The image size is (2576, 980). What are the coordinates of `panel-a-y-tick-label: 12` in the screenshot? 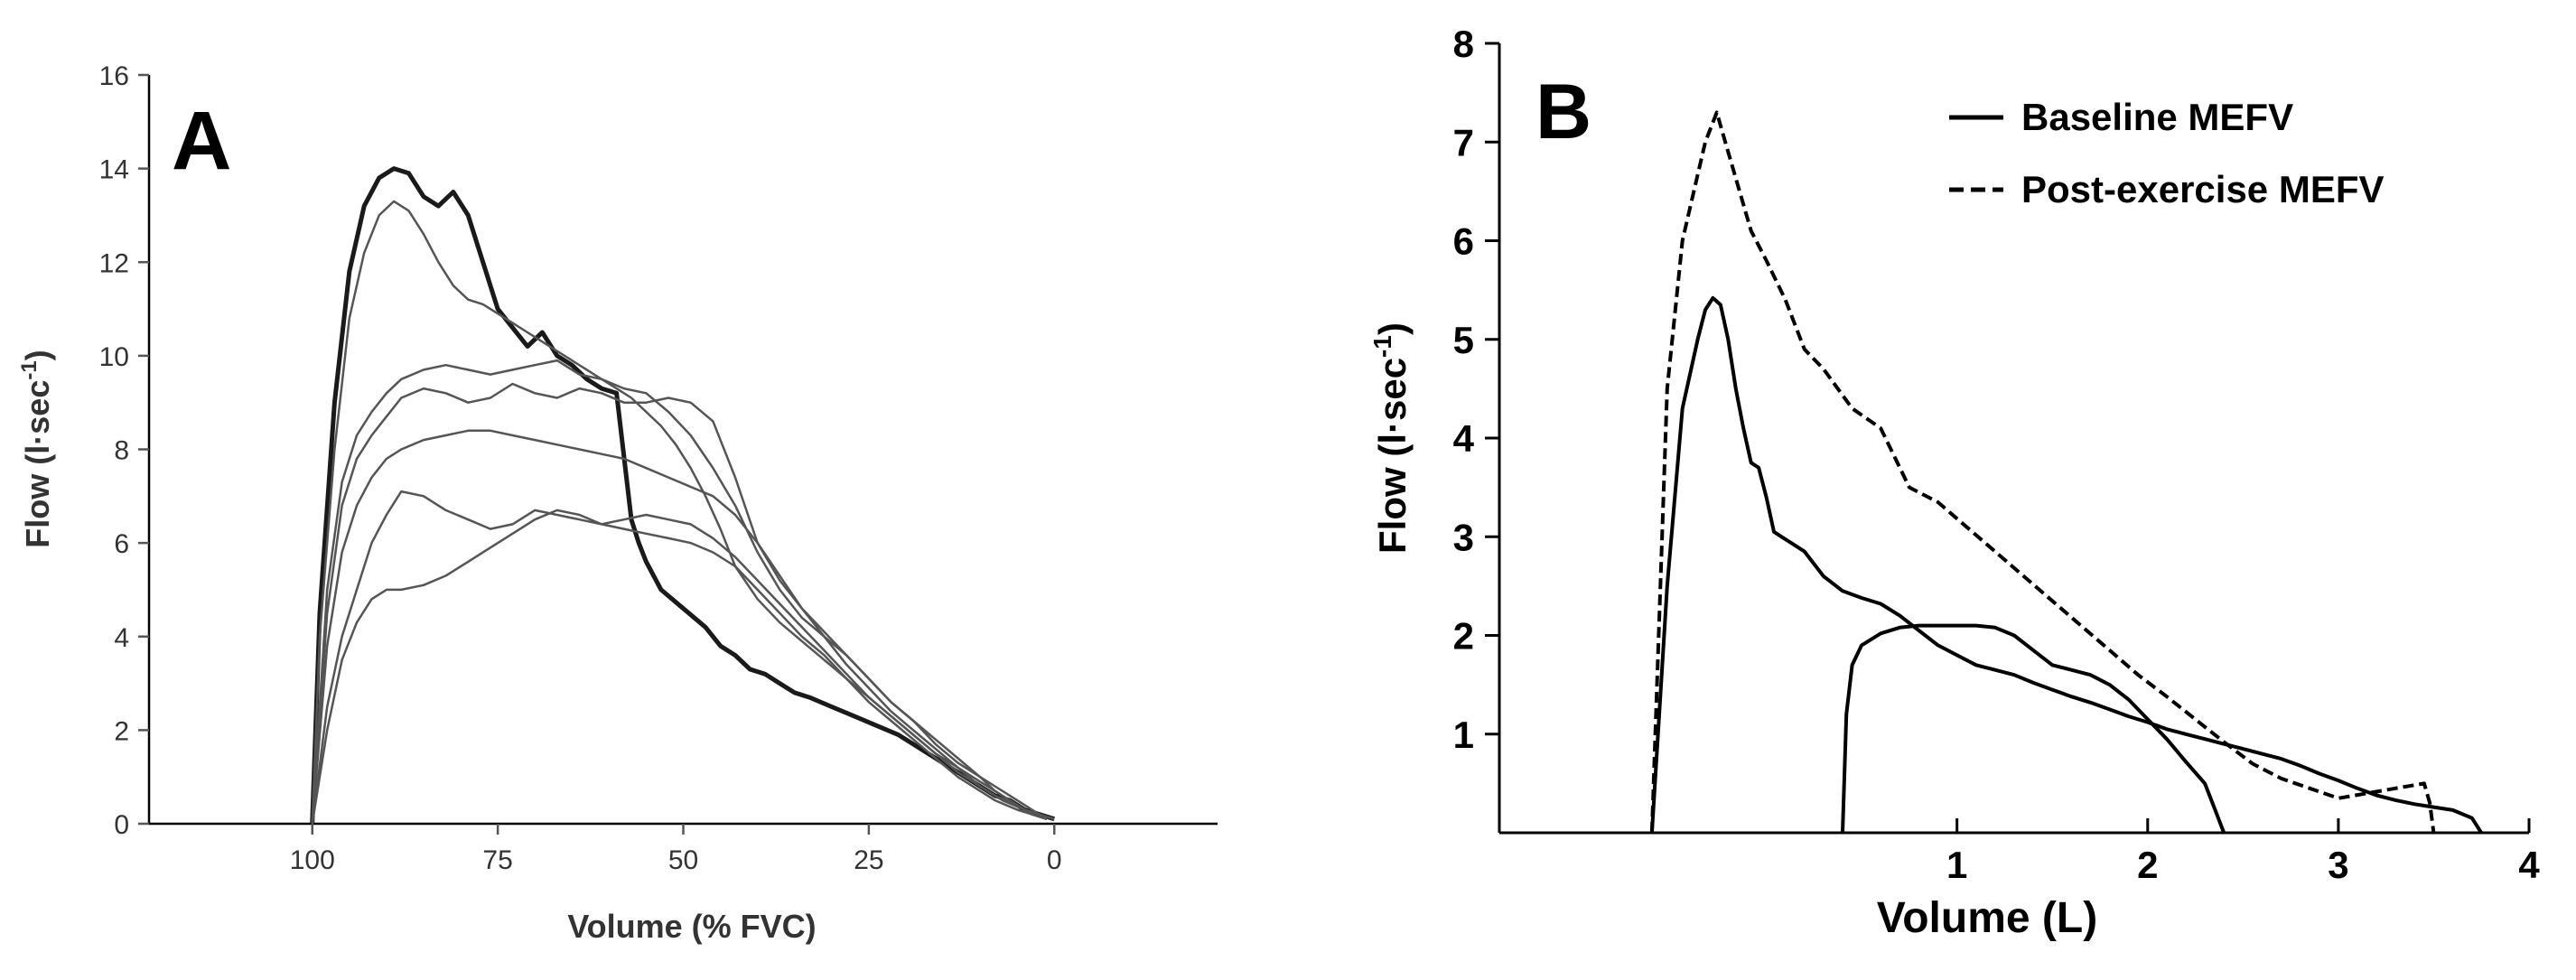 It's located at (114, 263).